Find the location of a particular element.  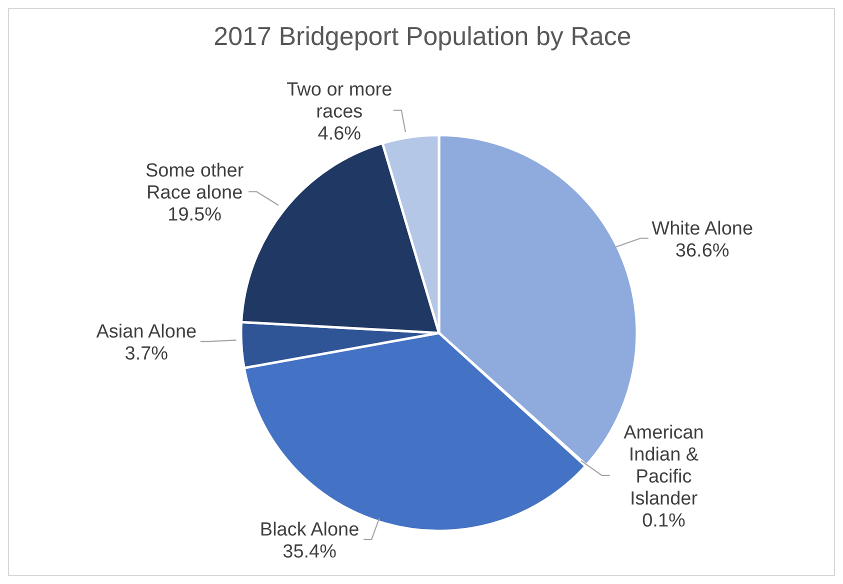

chart-title: 2017 Bridgeport Population by Race is located at coordinates (422, 36).